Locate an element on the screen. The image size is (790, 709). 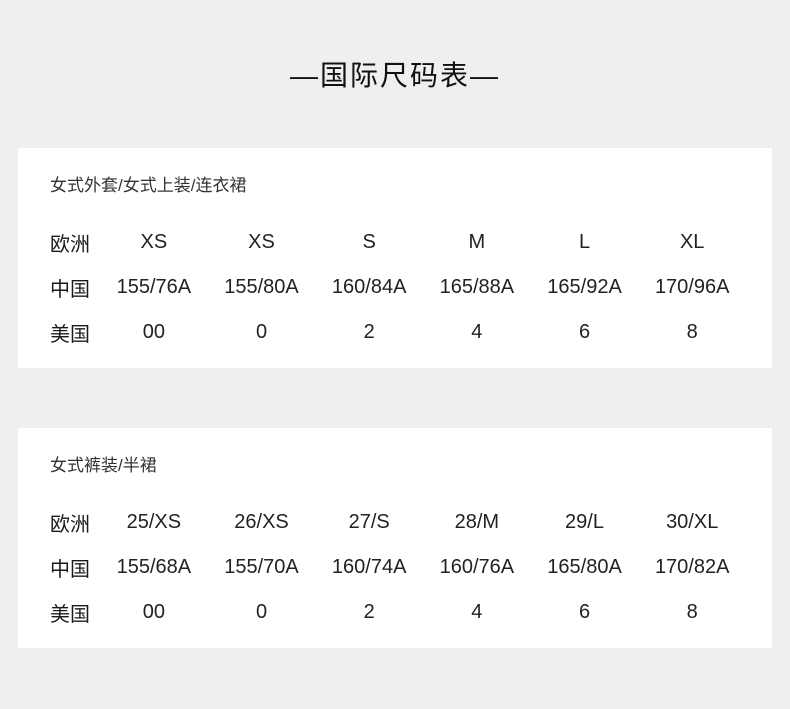
size-cell: 26/XS is located at coordinates (261, 522).